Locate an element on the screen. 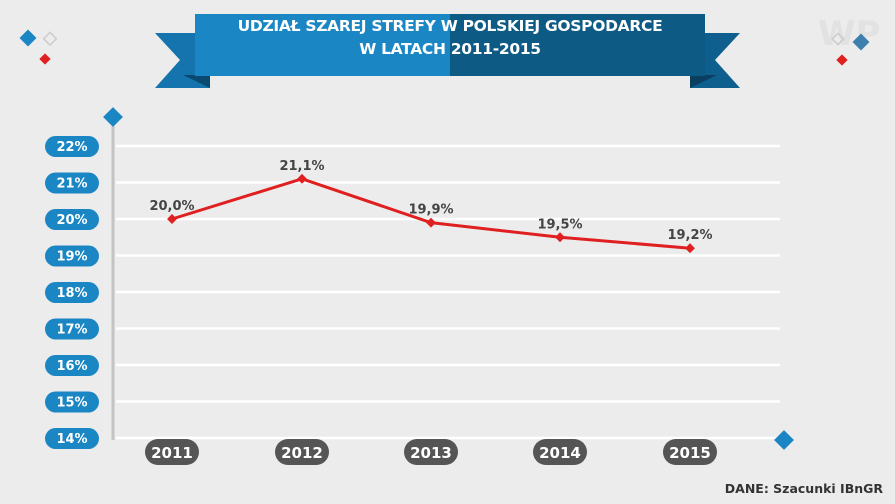  source-note: DANE: Szacunki IBnGR is located at coordinates (803, 488).